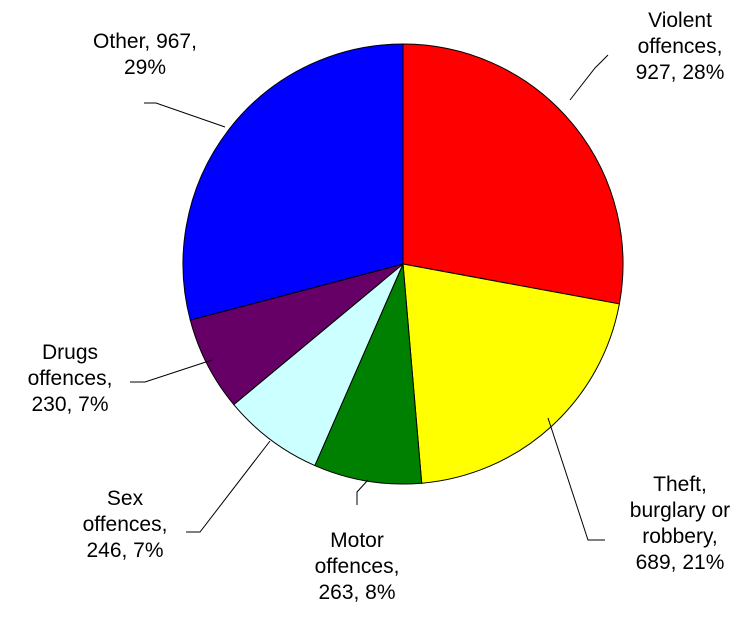 This screenshot has height=622, width=754. I want to click on slice-label-line: 230, 7%, so click(69, 404).